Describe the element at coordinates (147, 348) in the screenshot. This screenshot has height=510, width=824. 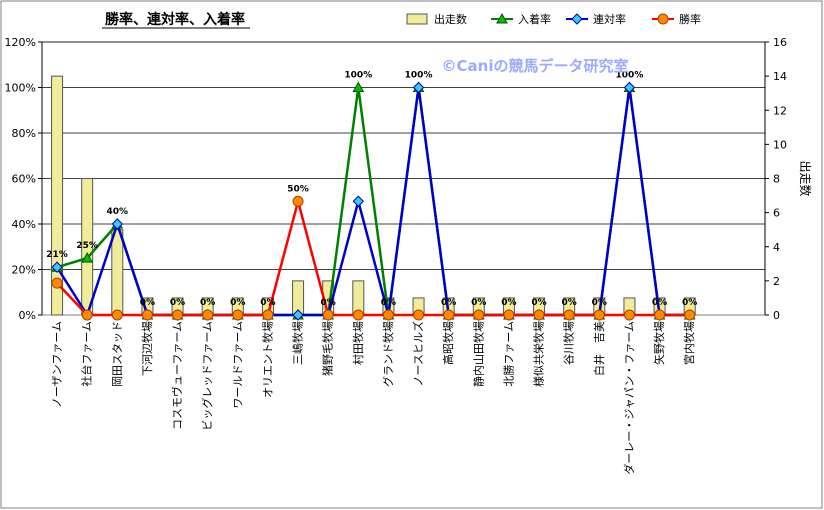
I see `category-label: 下河辺牧場` at that location.